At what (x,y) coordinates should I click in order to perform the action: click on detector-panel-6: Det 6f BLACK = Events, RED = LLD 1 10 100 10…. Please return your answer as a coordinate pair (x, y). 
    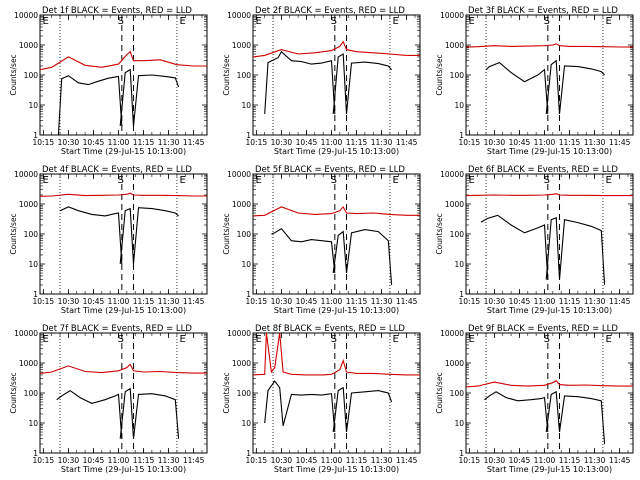
    Looking at the image, I should click on (534, 240).